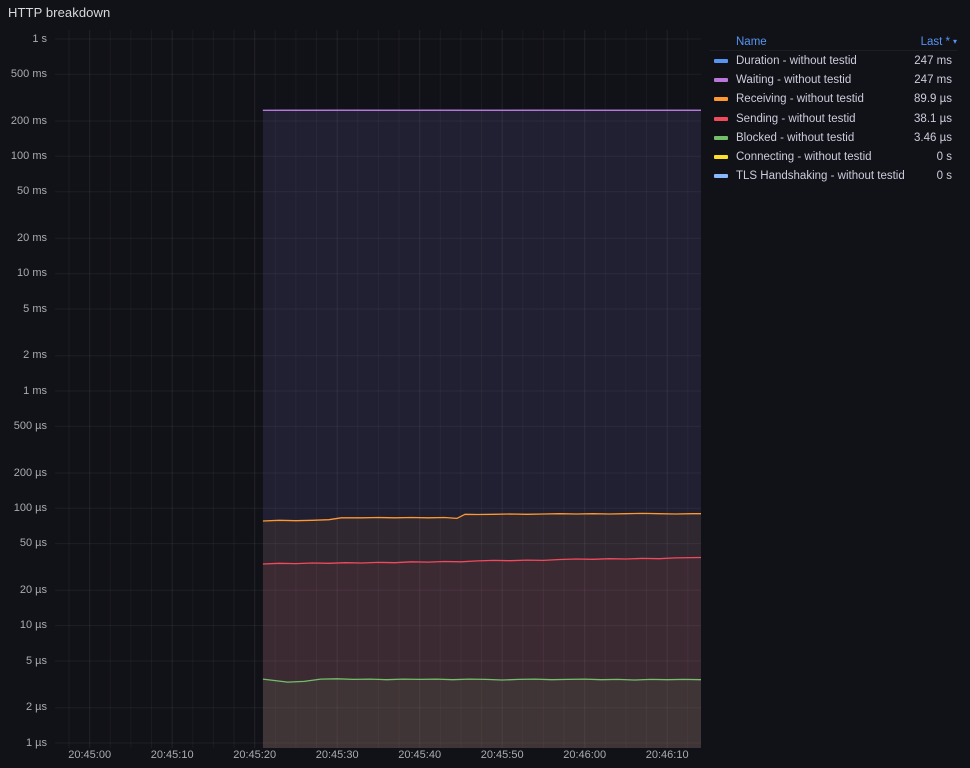  I want to click on legend-row: Connecting - without testid 0 s, so click(833, 156).